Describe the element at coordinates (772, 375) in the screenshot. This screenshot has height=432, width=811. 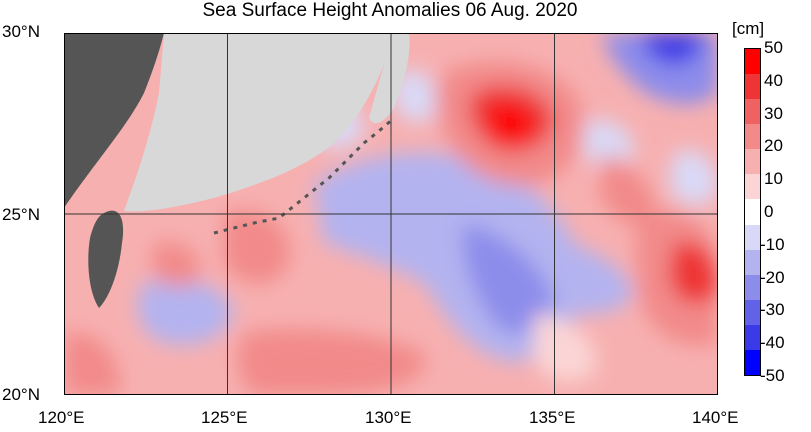
I see `colorbar-tick-label: -50` at that location.